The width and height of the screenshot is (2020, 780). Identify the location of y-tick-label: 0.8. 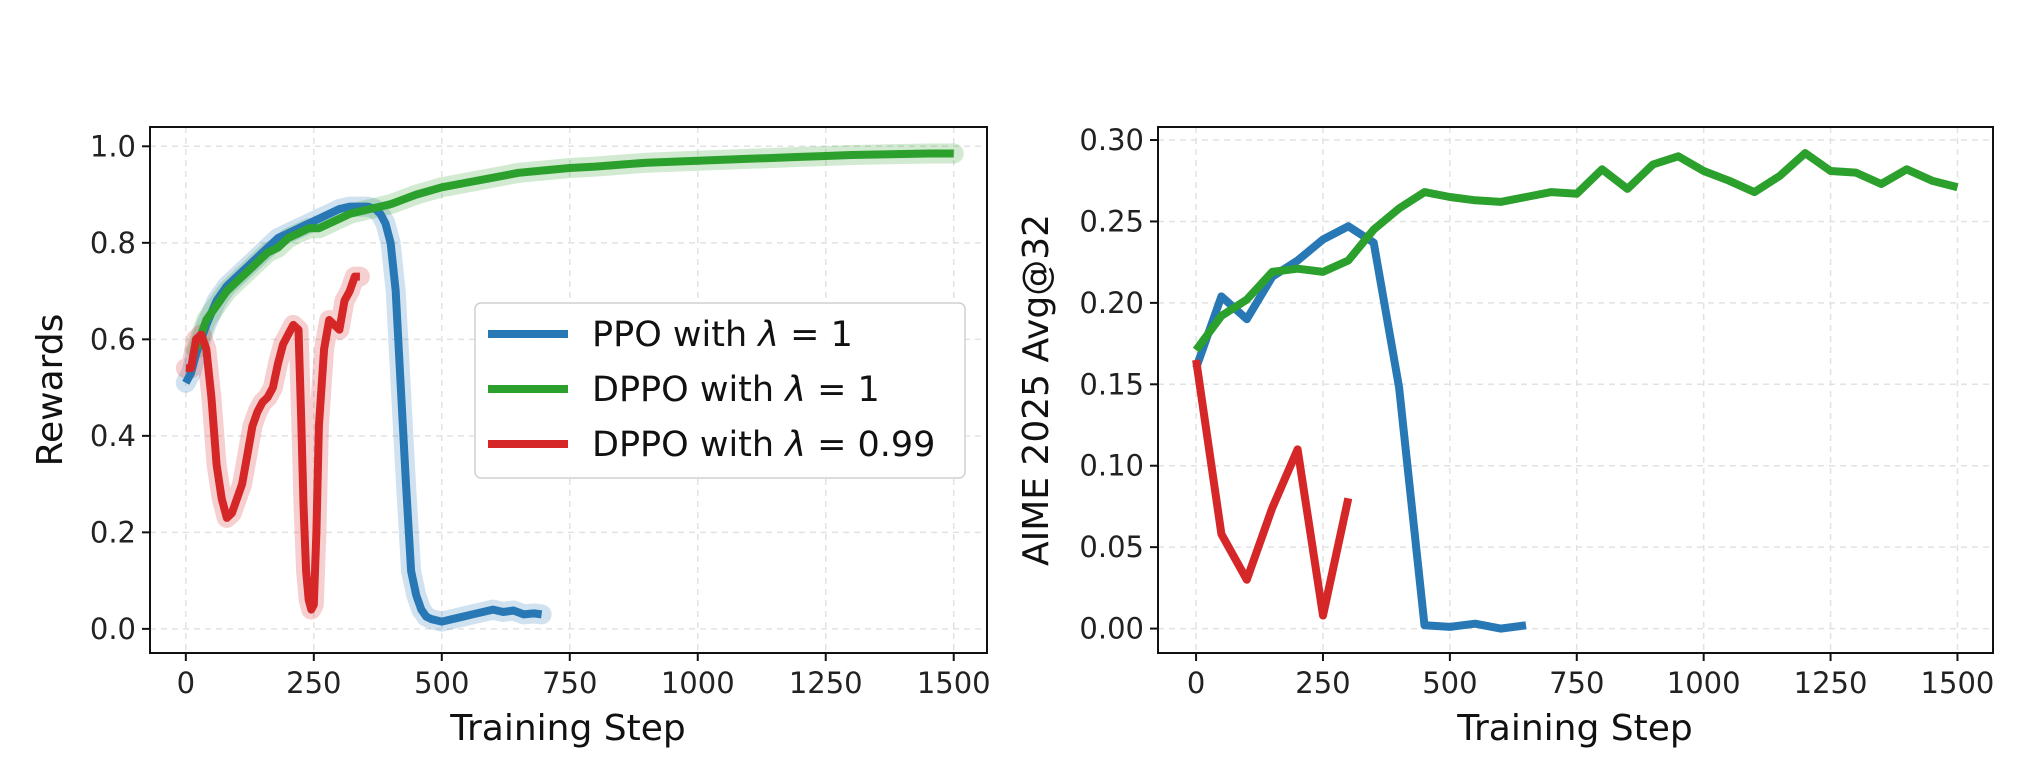
(113, 243).